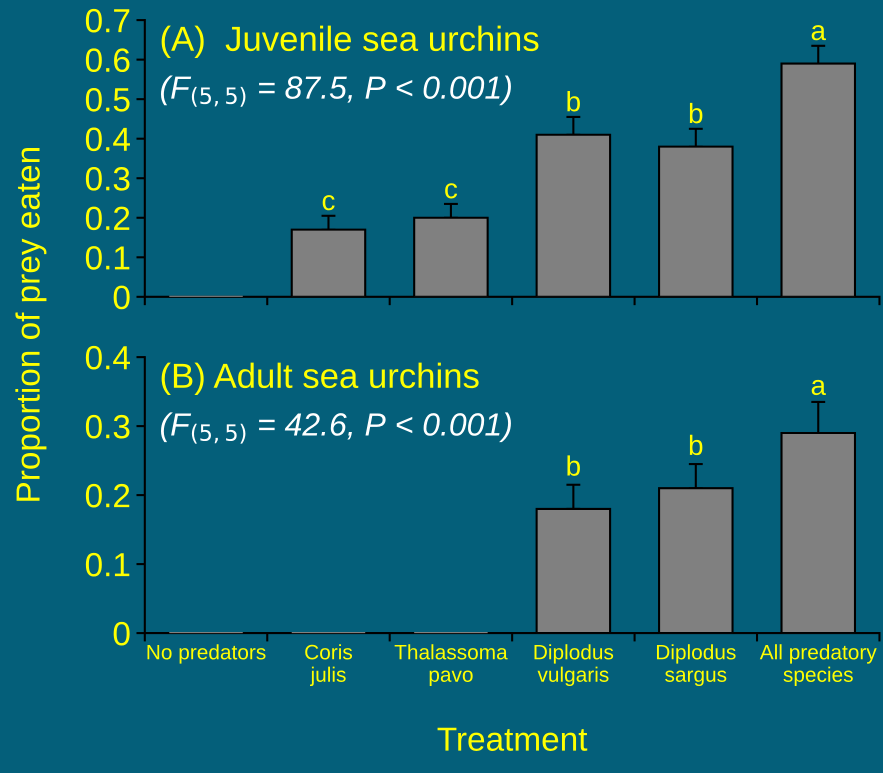 This screenshot has width=883, height=773. What do you see at coordinates (818, 665) in the screenshot?
I see `x-tick-label: All predatory species` at bounding box center [818, 665].